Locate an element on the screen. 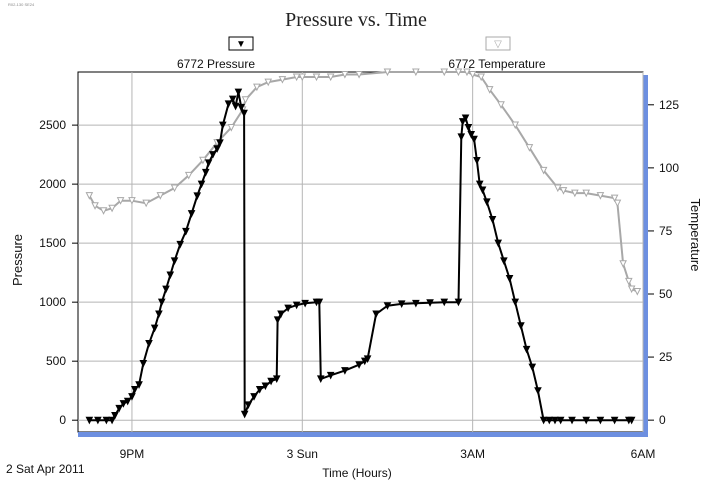 This screenshot has height=482, width=711. legend-pressure-marker: ▼ is located at coordinates (241, 44).